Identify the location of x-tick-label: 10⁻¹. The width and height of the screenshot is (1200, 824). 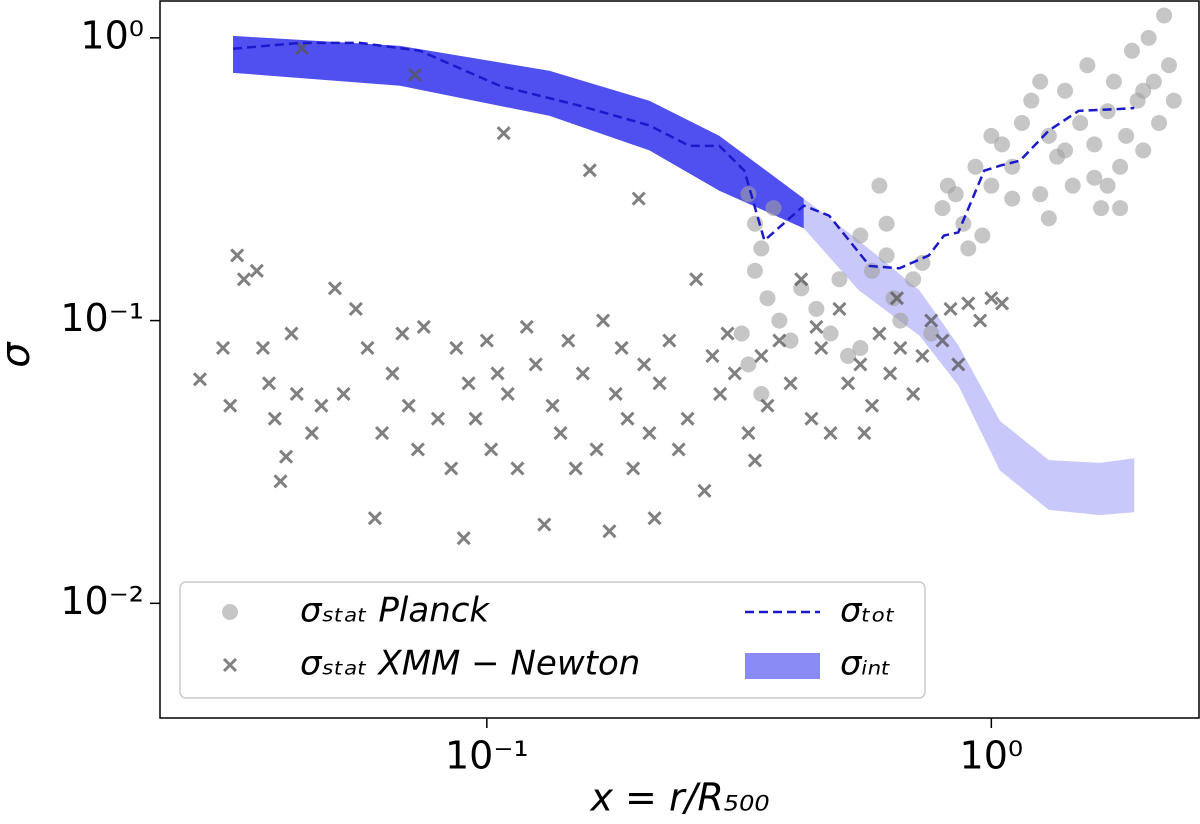
(487, 756).